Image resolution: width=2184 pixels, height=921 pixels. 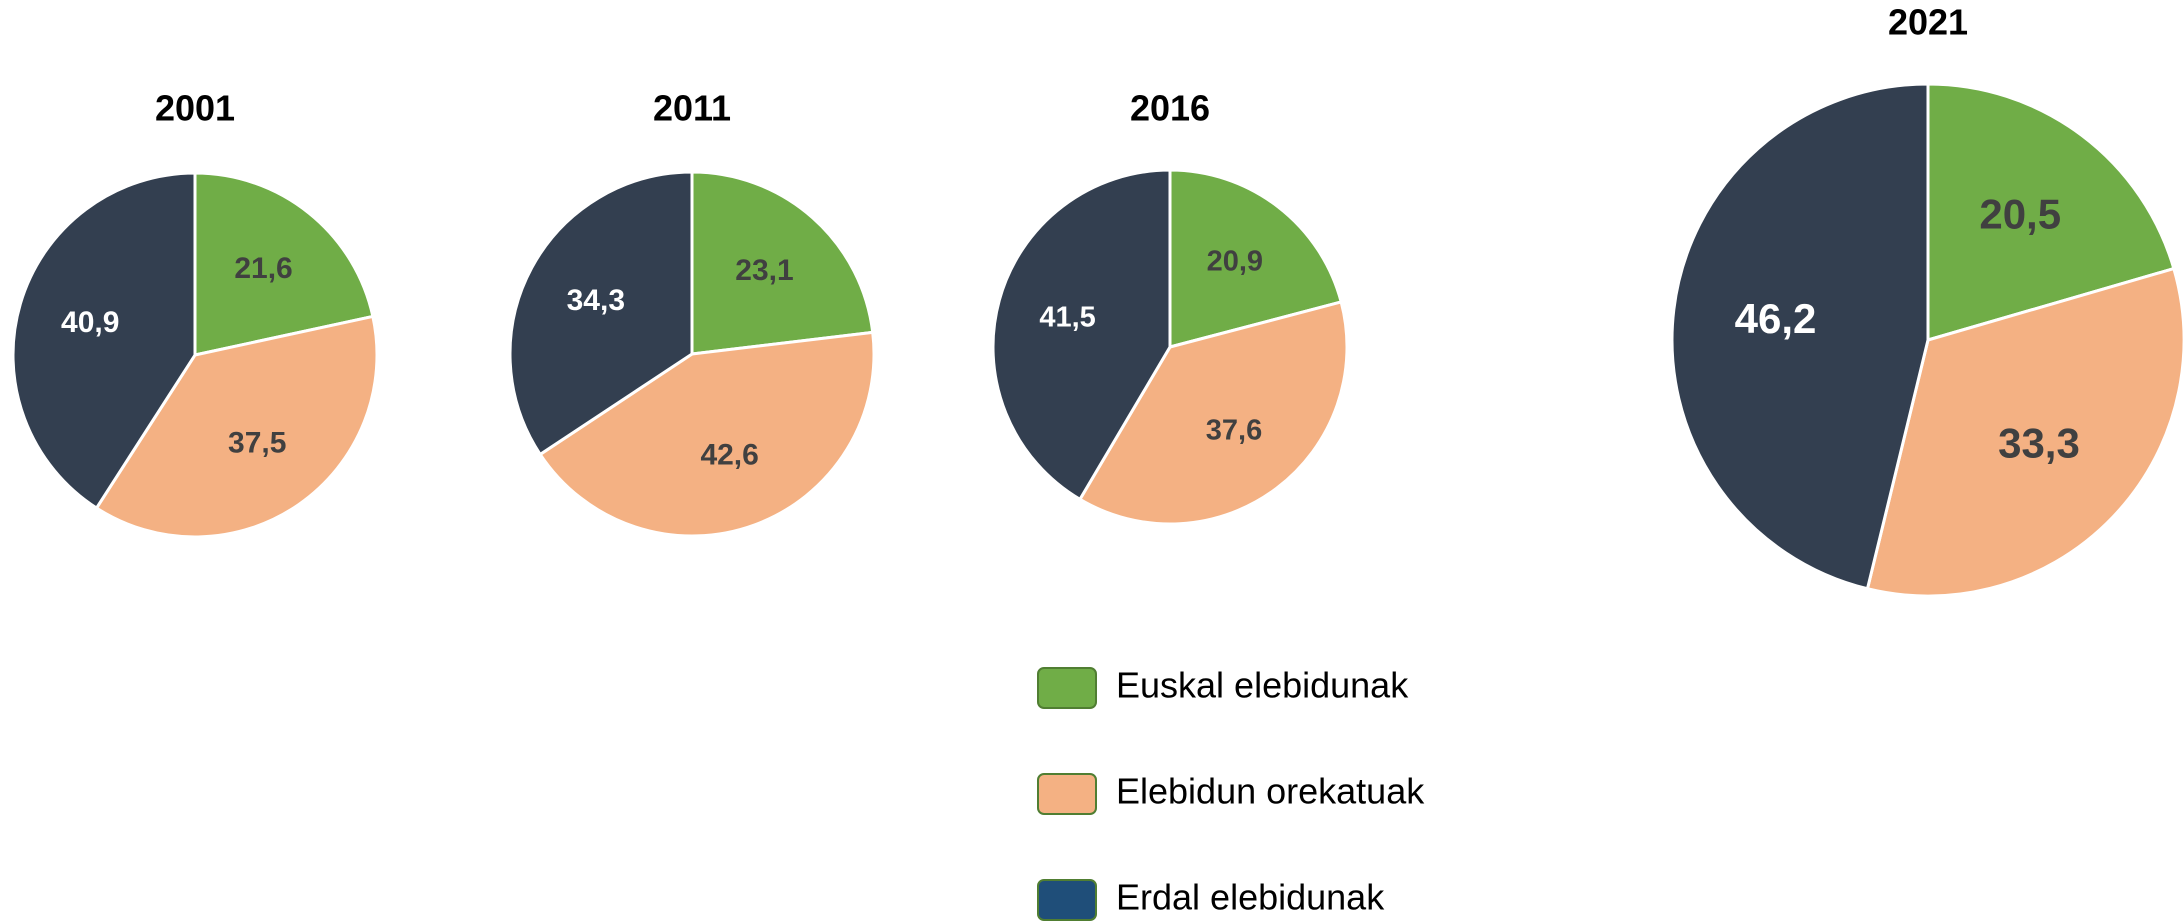 I want to click on slice-label: 20,5, so click(x=2020, y=213).